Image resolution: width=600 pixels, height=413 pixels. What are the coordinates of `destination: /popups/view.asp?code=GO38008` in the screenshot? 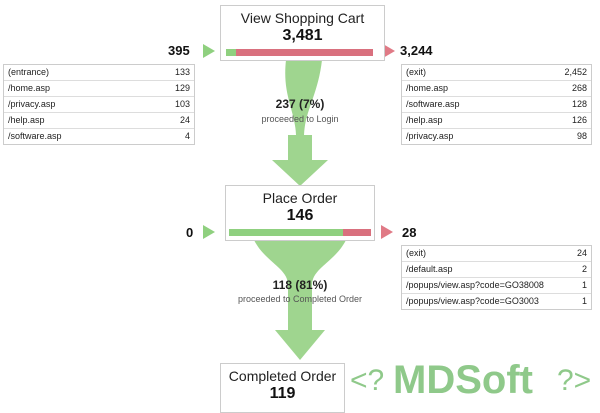 It's located at (475, 285).